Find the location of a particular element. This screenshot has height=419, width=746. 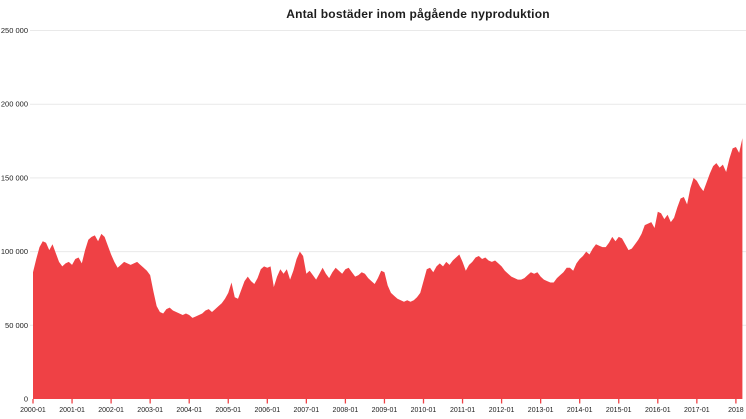

x-axis-label: 2017-01 is located at coordinates (697, 410).